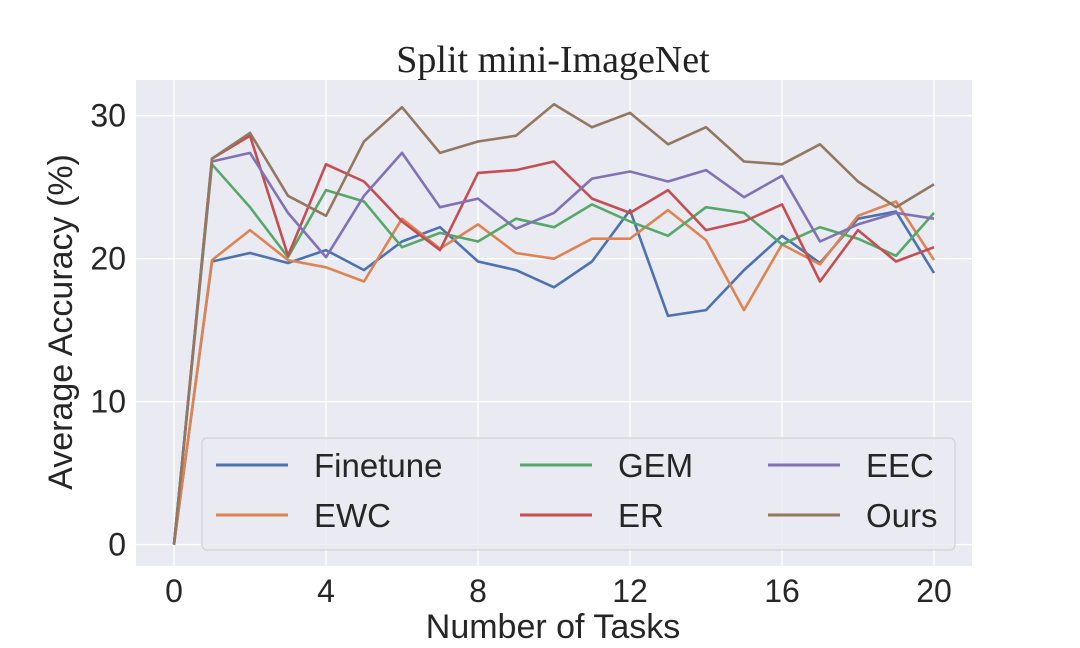 This screenshot has width=1080, height=648. What do you see at coordinates (553, 60) in the screenshot?
I see `chart-title: Split mini-ImageNet` at bounding box center [553, 60].